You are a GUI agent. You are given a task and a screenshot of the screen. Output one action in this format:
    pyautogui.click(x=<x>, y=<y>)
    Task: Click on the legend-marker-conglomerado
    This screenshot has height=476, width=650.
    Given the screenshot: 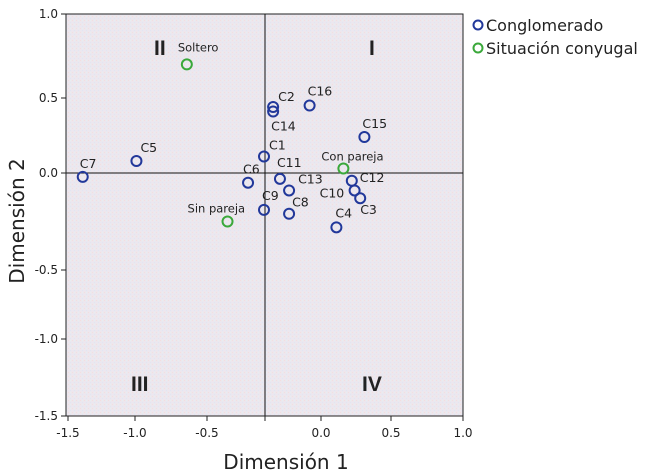 What is the action you would take?
    pyautogui.click(x=478, y=25)
    